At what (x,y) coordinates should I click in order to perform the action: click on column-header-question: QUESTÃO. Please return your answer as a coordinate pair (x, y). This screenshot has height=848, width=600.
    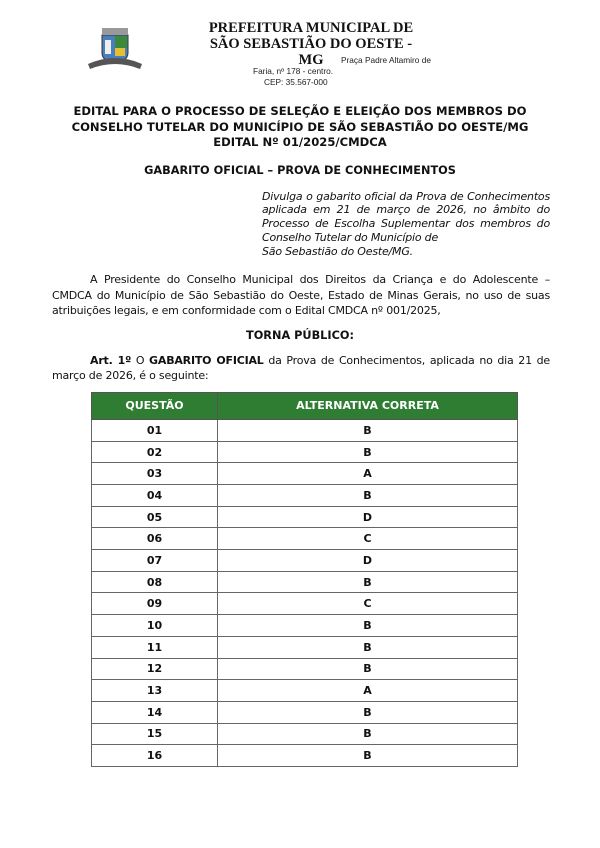
    Looking at the image, I should click on (154, 405).